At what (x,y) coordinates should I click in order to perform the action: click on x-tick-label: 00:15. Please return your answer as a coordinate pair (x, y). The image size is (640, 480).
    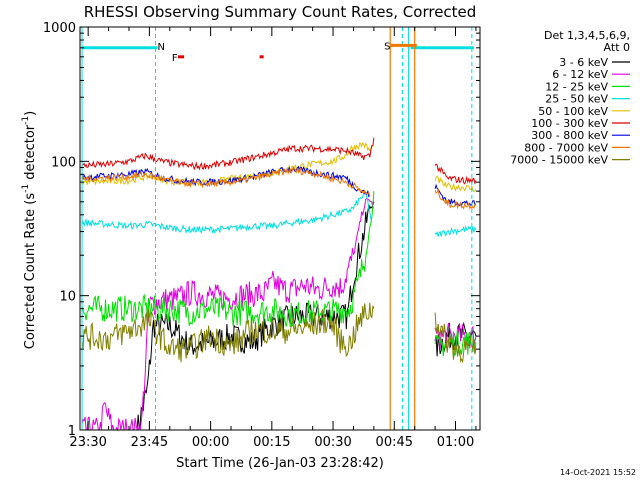
    Looking at the image, I should click on (271, 442).